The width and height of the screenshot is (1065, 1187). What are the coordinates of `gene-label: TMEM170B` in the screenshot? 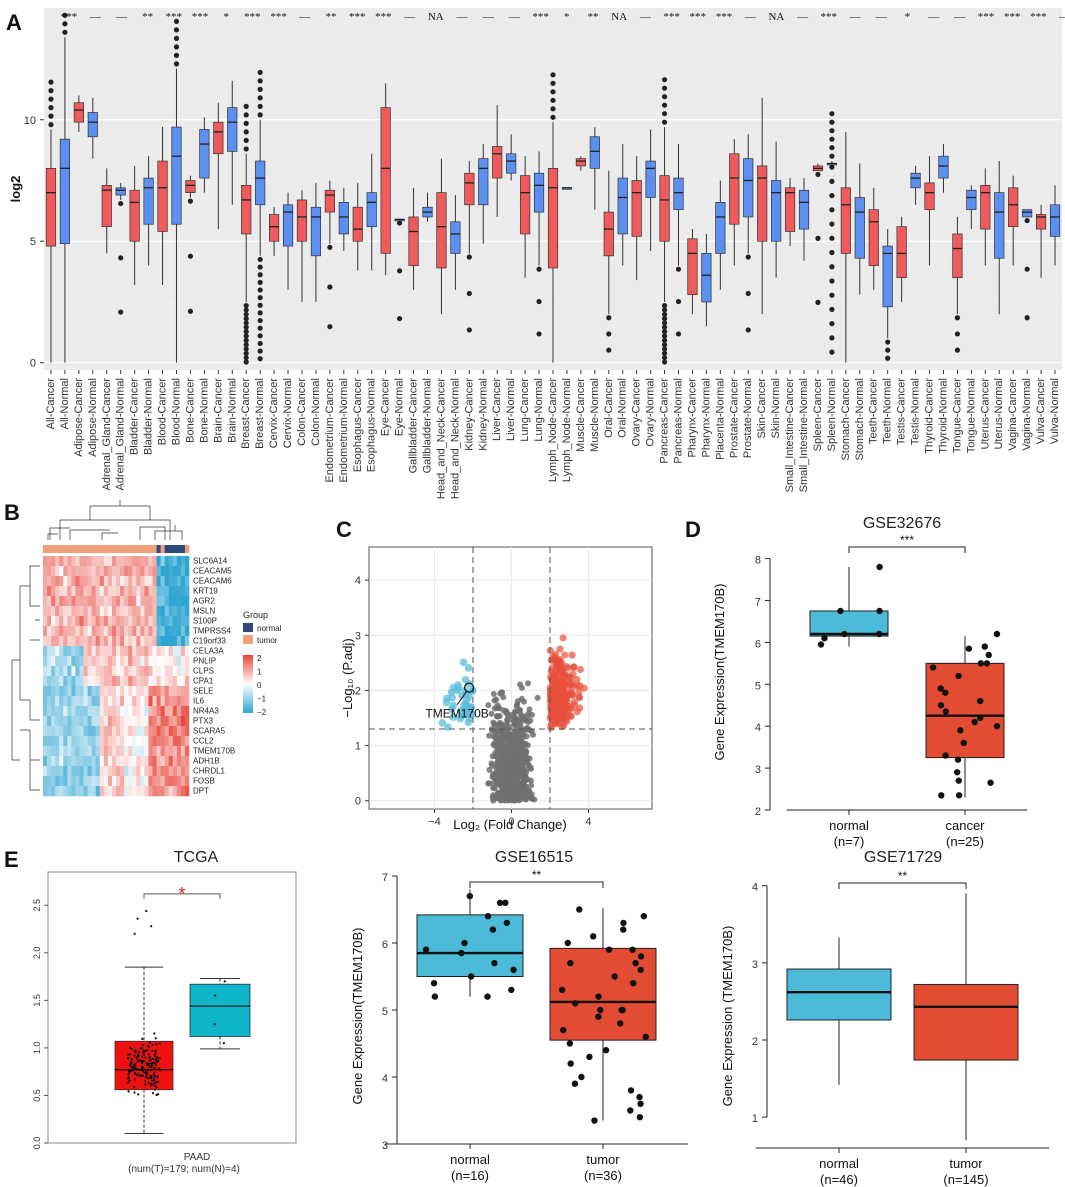 It's located at (214, 751).